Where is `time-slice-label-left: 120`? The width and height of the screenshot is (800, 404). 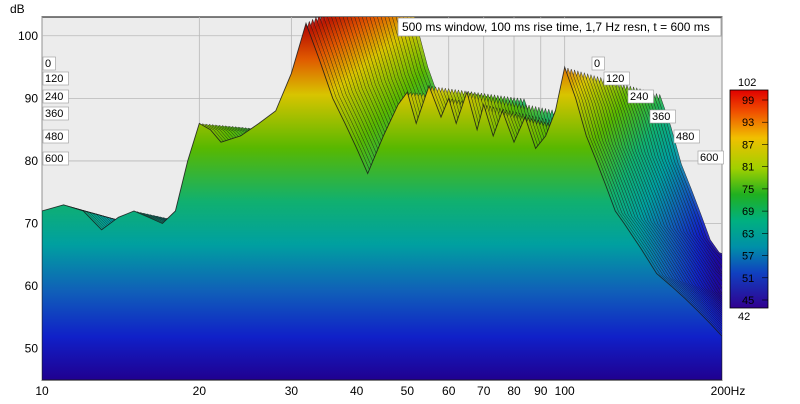 time-slice-label-left: 120 is located at coordinates (54, 79).